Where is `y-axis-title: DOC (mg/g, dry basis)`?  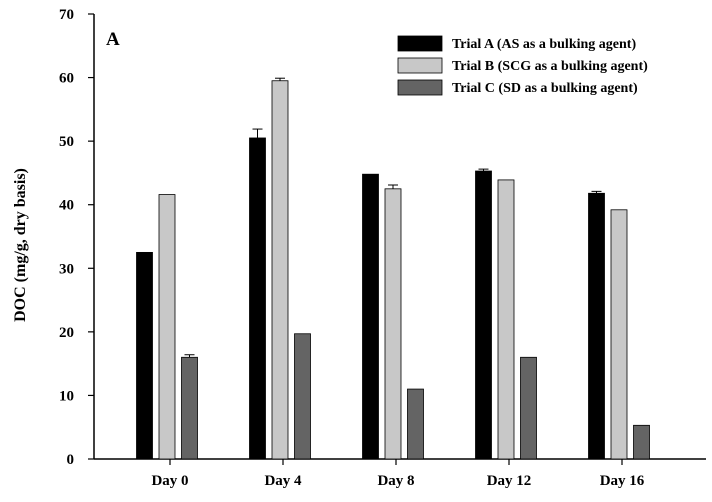 y-axis-title: DOC (mg/g, dry basis) is located at coordinates (20, 245).